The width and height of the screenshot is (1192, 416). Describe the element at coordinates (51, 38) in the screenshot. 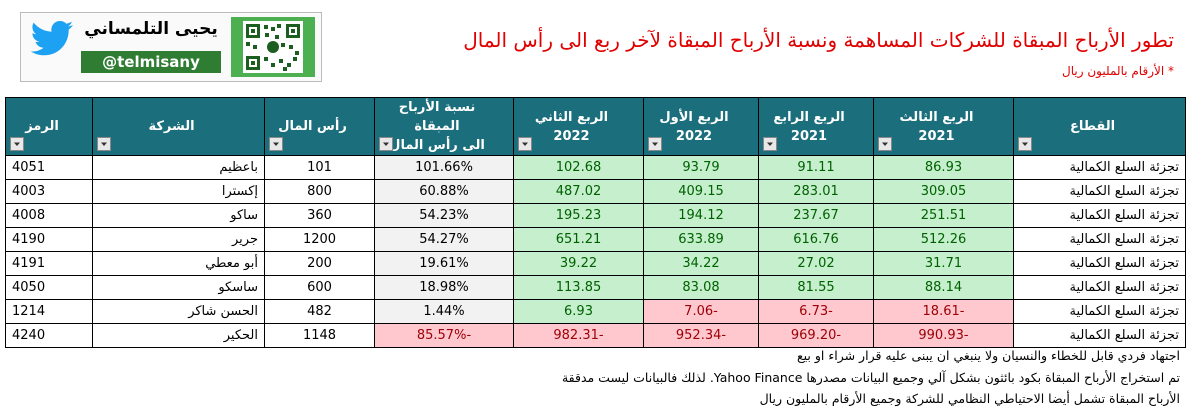

I see `twitter-bird` at that location.